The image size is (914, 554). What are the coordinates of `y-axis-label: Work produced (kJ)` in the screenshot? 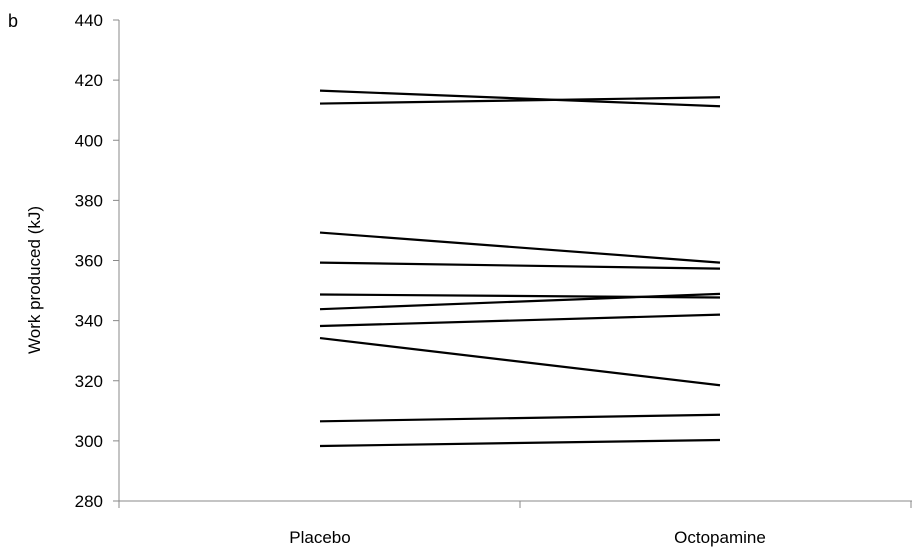 It's located at (34, 280).